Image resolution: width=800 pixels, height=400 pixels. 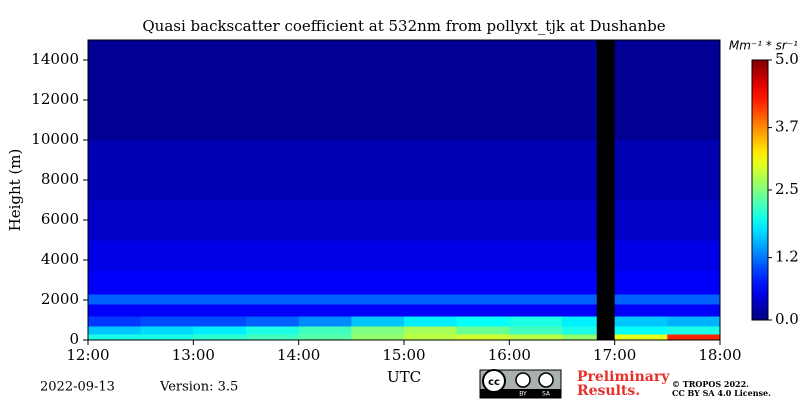 What do you see at coordinates (787, 189) in the screenshot?
I see `colorbar-tick-label: 2.5` at bounding box center [787, 189].